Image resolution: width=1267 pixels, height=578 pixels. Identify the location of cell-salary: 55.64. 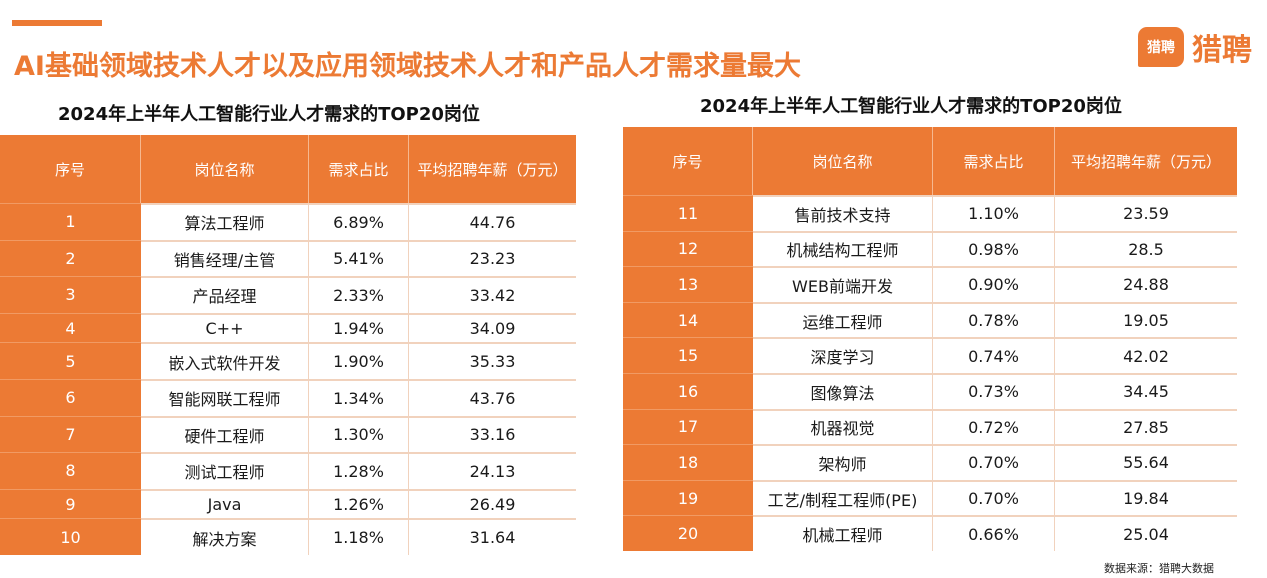
(1146, 462).